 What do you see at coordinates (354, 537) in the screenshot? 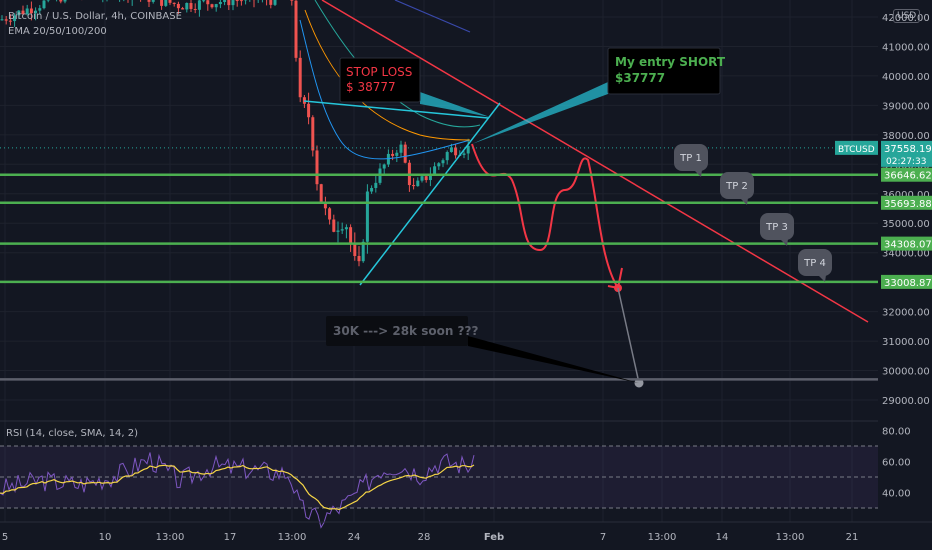
I see `time-tick-label: 24` at bounding box center [354, 537].